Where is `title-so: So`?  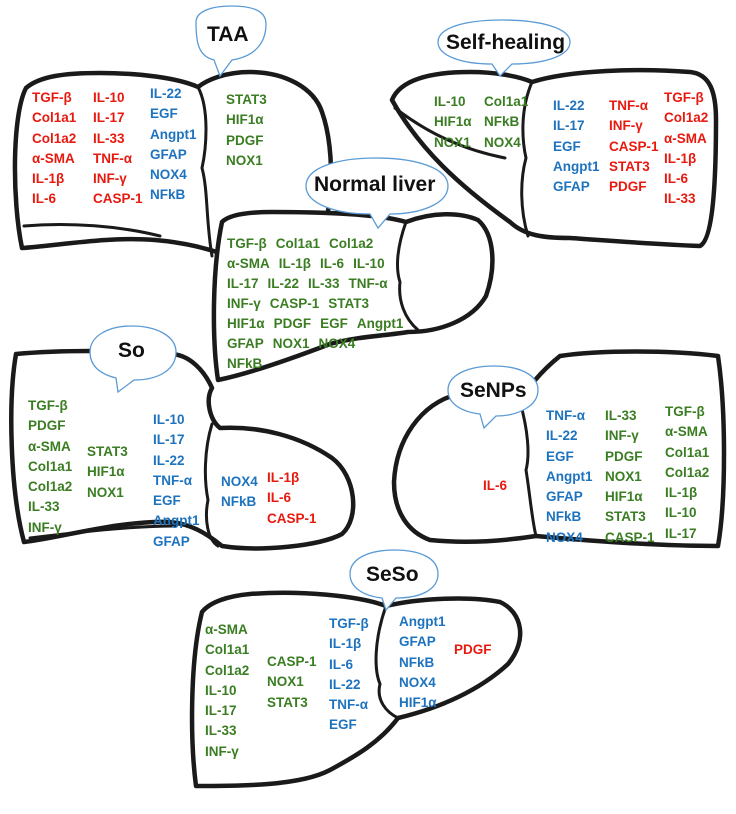 title-so: So is located at coordinates (131, 350).